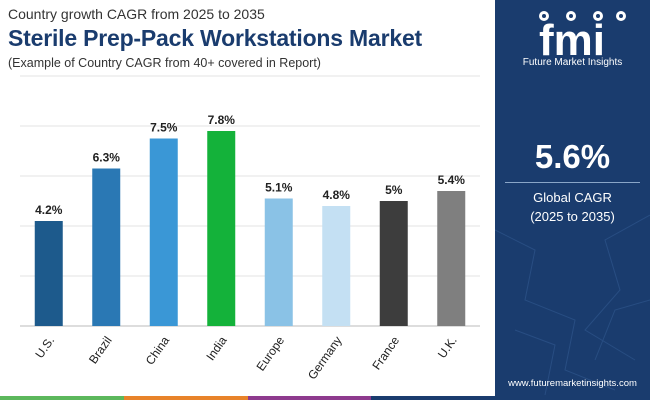 This screenshot has height=400, width=650. What do you see at coordinates (572, 383) in the screenshot?
I see `website-url: www.futuremarketinsights.com` at bounding box center [572, 383].